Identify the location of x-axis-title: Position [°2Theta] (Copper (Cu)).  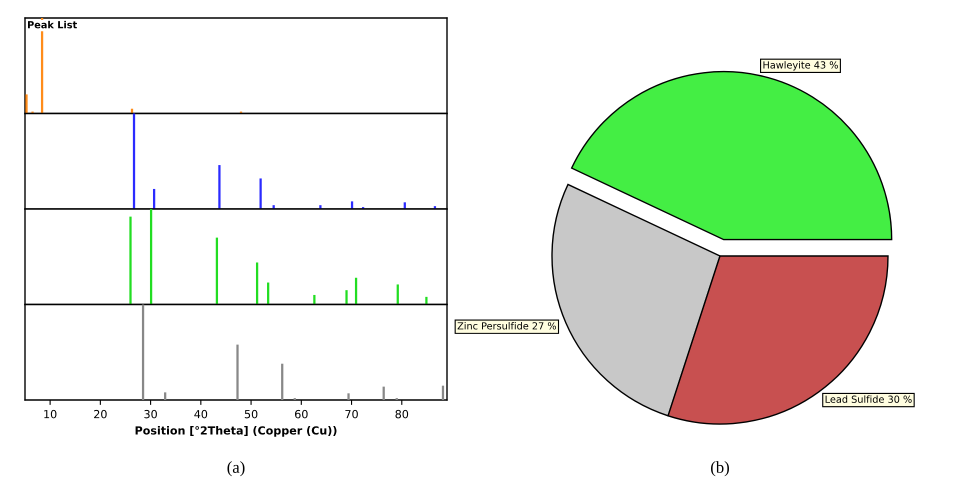
(236, 431).